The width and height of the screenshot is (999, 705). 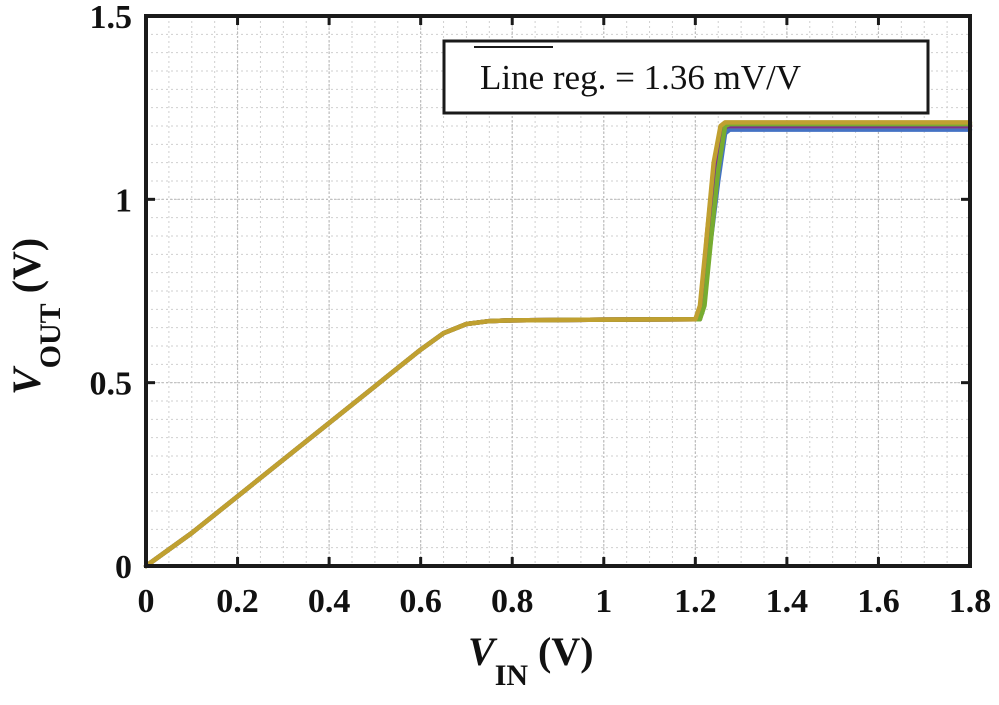 What do you see at coordinates (26, 380) in the screenshot?
I see `y-axis-label-main: V` at bounding box center [26, 380].